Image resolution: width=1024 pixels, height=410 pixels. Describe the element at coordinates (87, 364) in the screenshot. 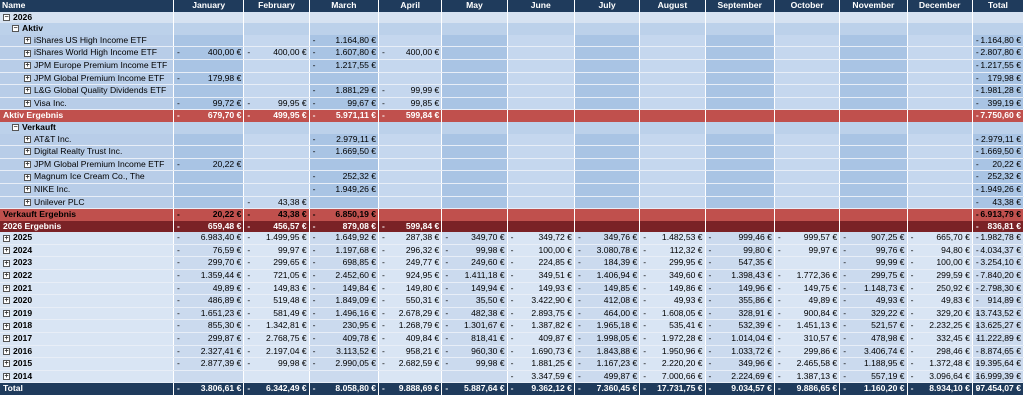

I see `row-label-cell: +2015` at that location.